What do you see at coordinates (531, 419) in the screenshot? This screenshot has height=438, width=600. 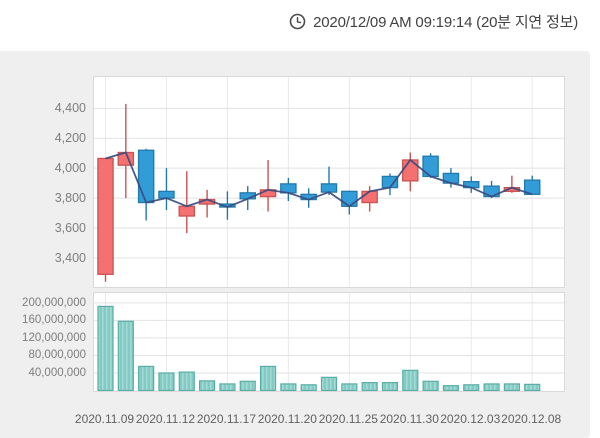 I see `date-axis-label: 2020.12.08` at bounding box center [531, 419].